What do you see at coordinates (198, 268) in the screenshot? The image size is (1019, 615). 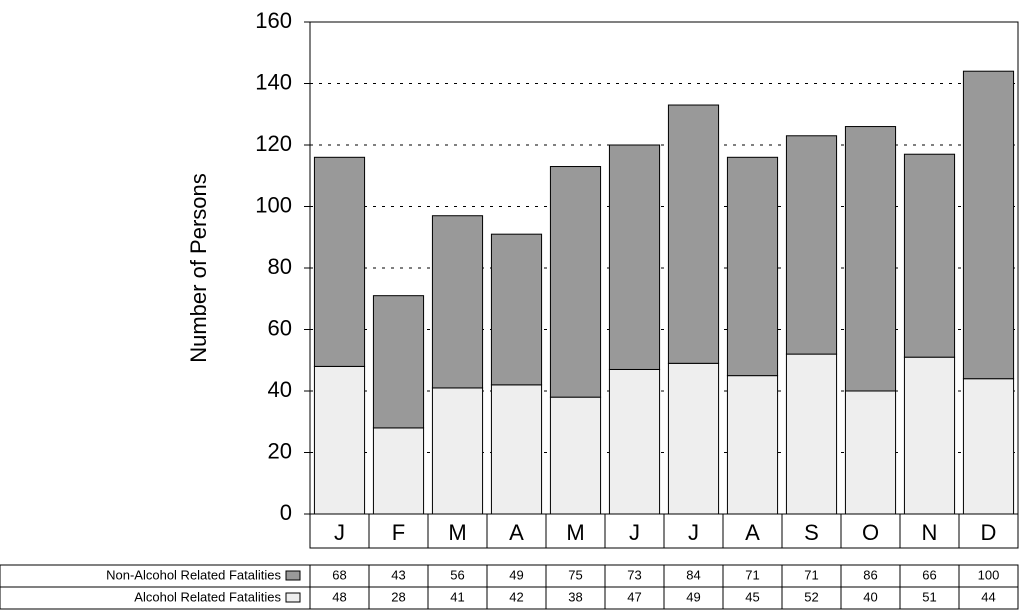 I see `y-axis-label: Number of Persons` at bounding box center [198, 268].